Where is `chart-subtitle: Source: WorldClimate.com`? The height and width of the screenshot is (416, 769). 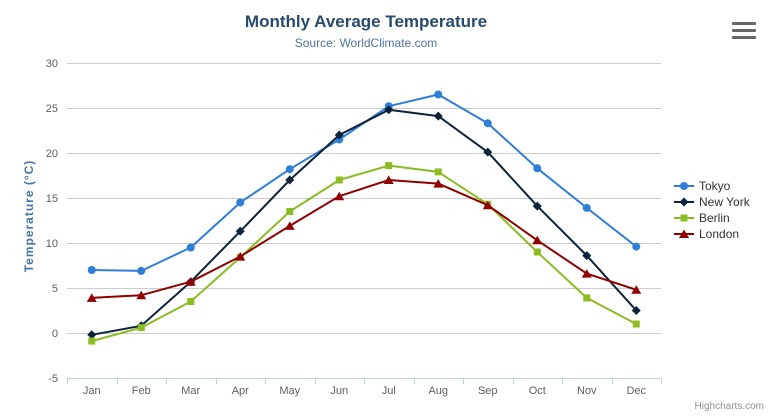
chart-subtitle: Source: WorldClimate.com is located at coordinates (366, 43).